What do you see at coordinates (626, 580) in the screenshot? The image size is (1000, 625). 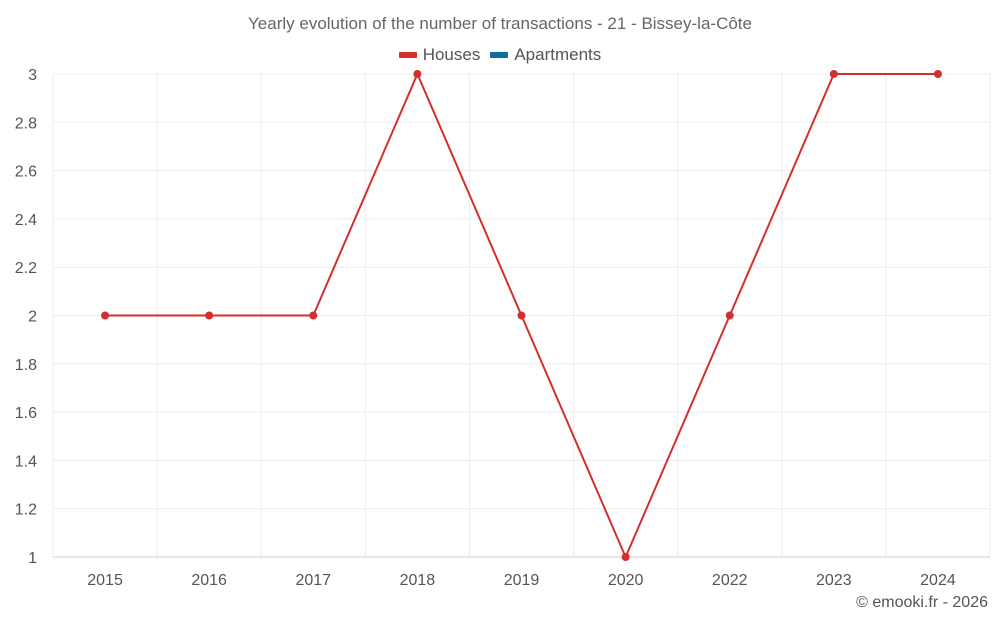 I see `x-tick-label: 2020` at bounding box center [626, 580].